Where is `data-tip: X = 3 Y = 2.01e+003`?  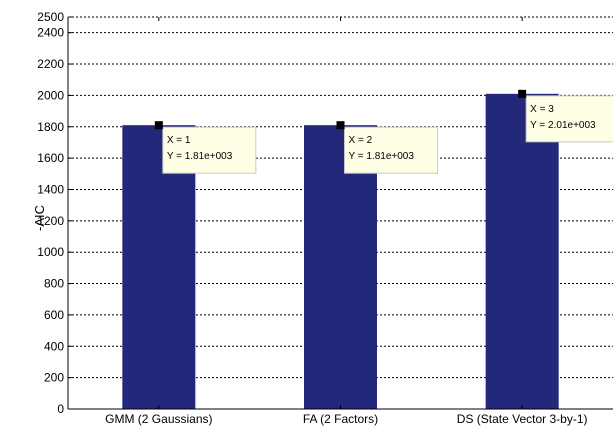 data-tip: X = 3 Y = 2.01e+003 is located at coordinates (565, 116).